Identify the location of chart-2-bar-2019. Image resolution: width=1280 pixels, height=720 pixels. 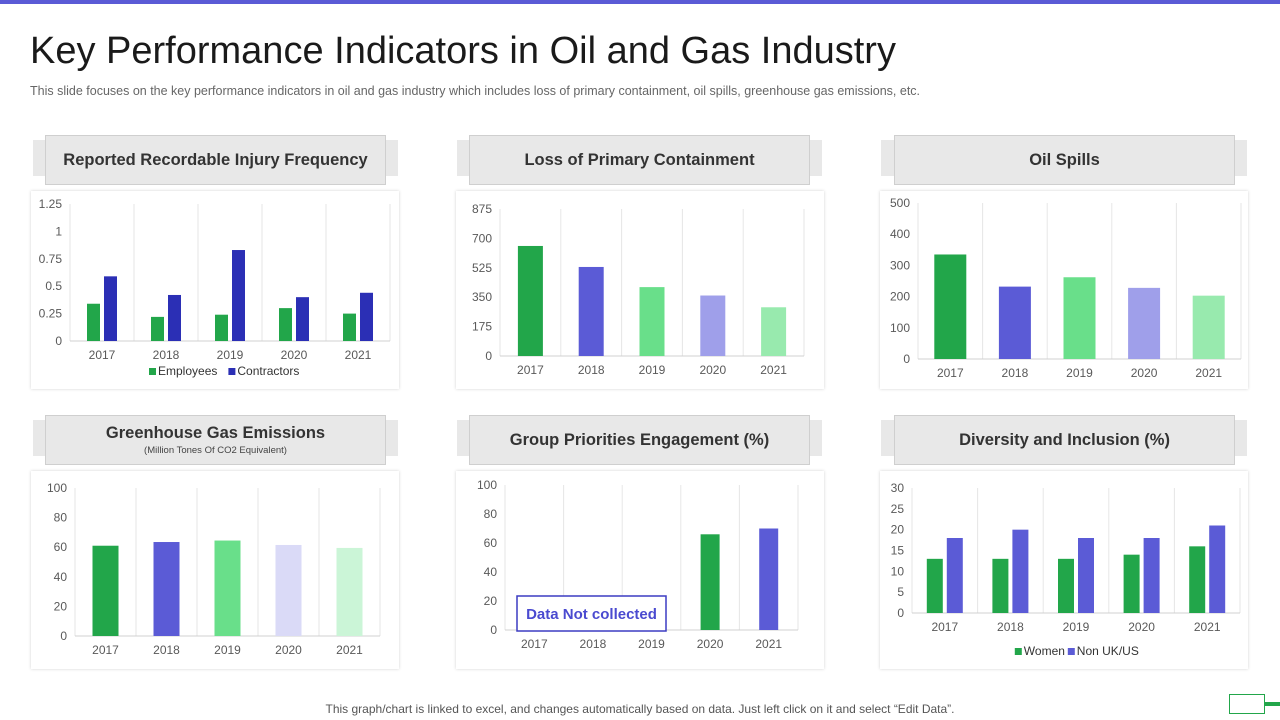
(652, 321).